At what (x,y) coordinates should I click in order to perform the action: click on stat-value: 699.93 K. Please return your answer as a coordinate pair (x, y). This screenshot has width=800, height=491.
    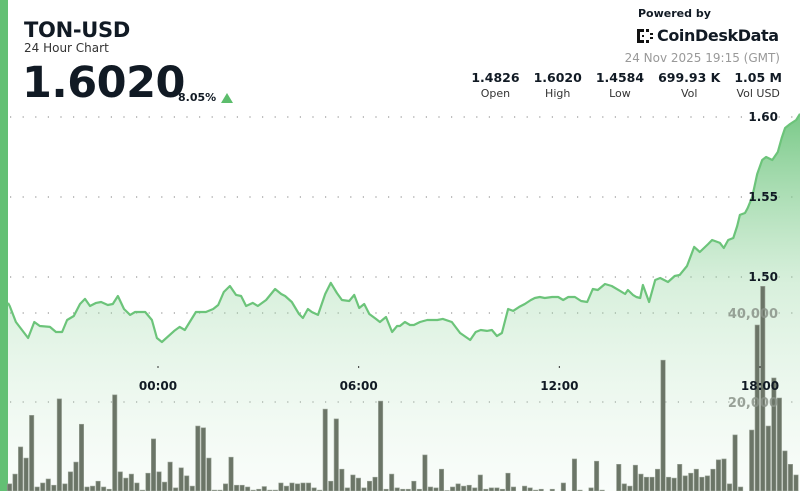
    Looking at the image, I should click on (689, 77).